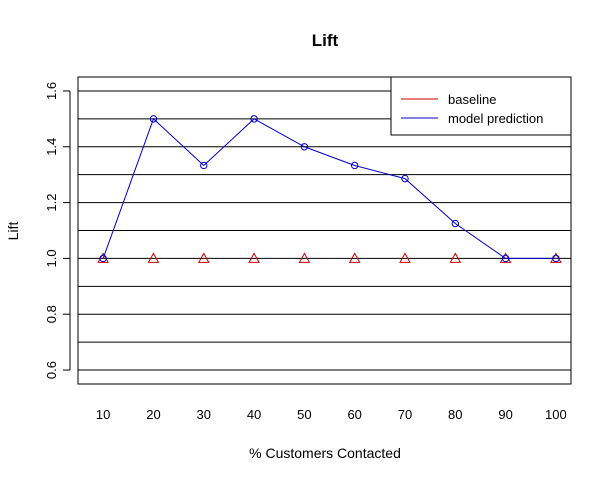  What do you see at coordinates (405, 414) in the screenshot?
I see `x-tick-label-6: 70` at bounding box center [405, 414].